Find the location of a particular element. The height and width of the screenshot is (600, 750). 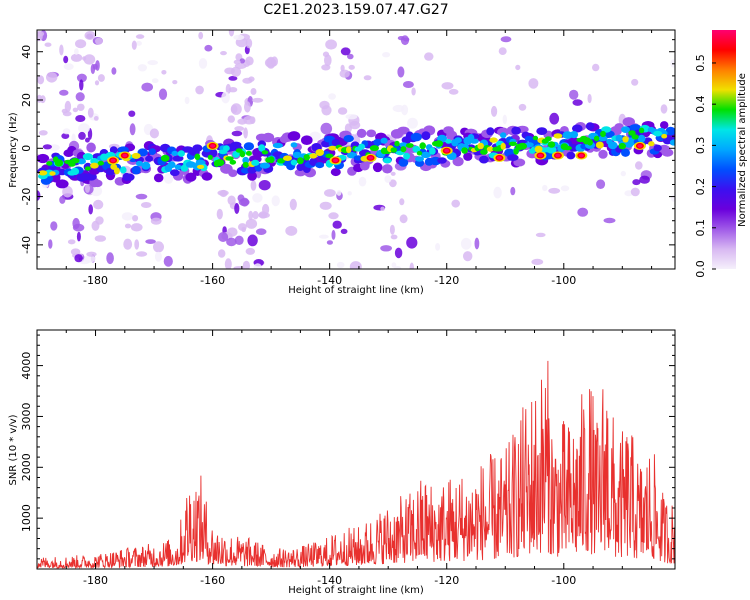

x-tick-label: -140 is located at coordinates (329, 580).